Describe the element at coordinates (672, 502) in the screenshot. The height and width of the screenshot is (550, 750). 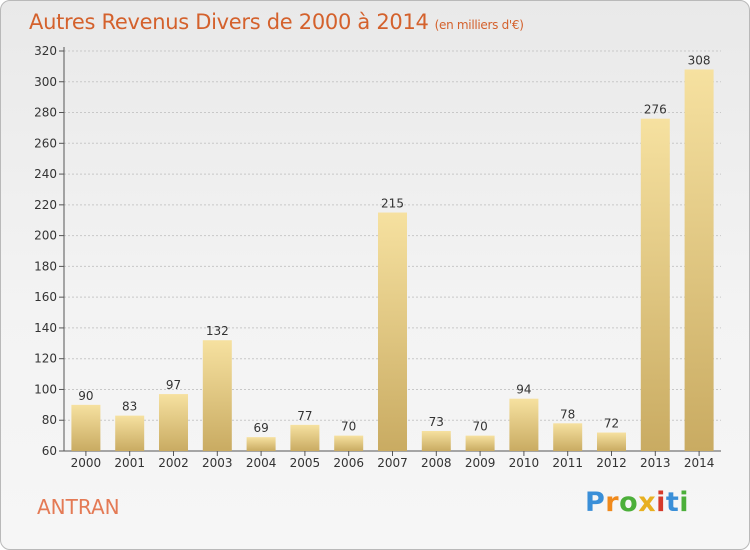
I see `logo-letter: t` at that location.